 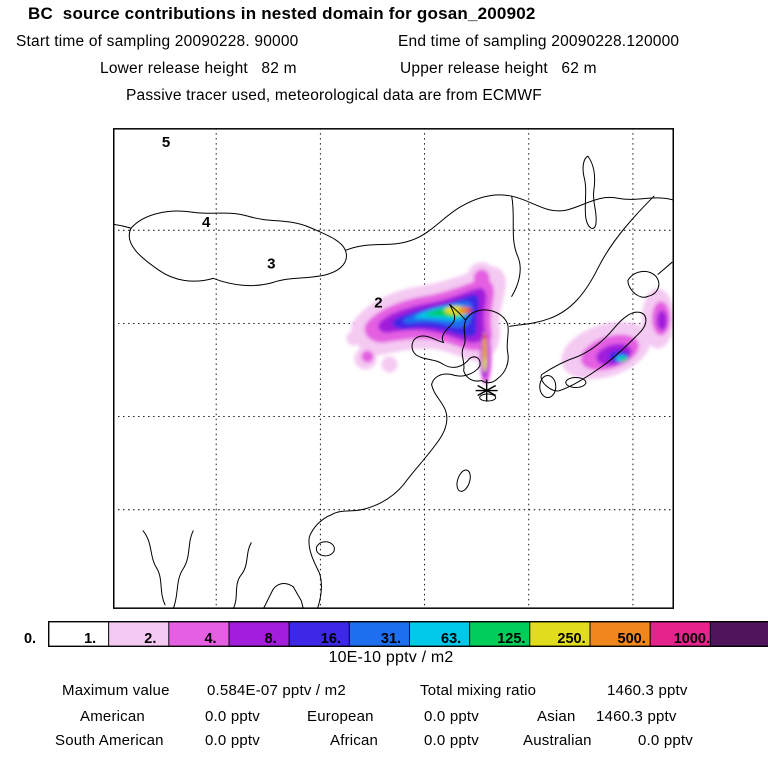 I want to click on hainan-island, so click(x=325, y=549).